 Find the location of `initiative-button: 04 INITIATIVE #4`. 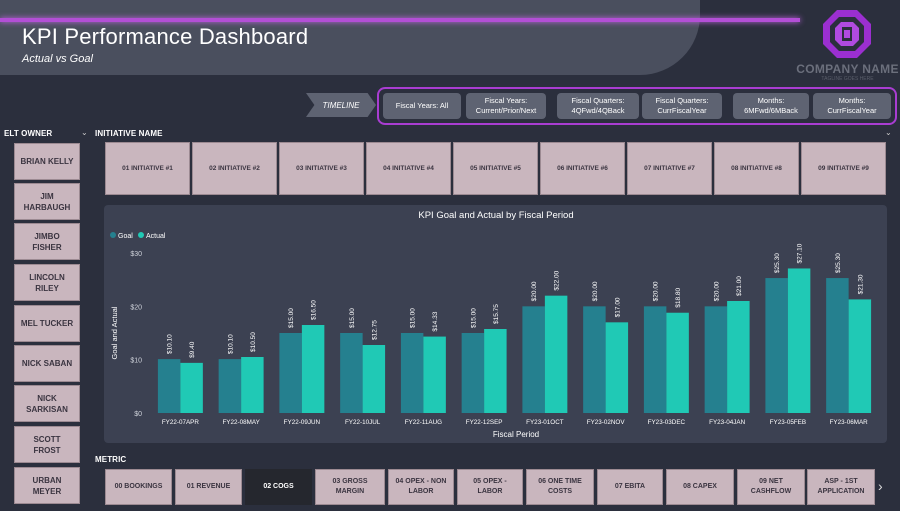

initiative-button: 04 INITIATIVE #4 is located at coordinates (408, 168).